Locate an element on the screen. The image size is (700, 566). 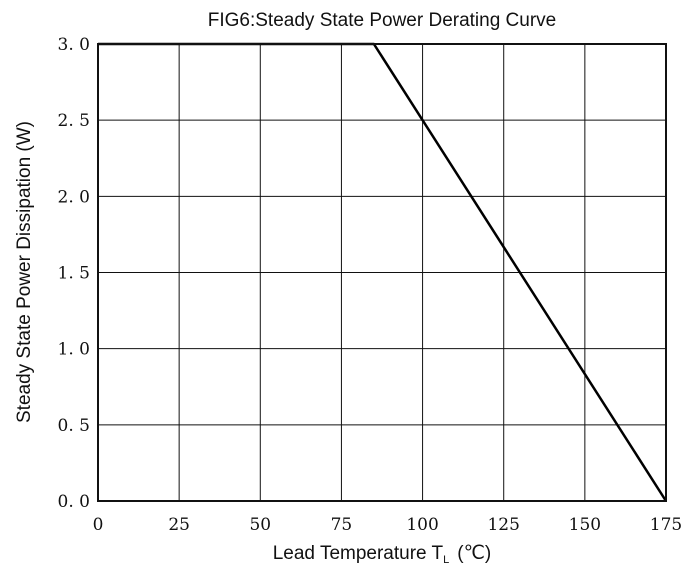
y-tick-label: 1. 0 is located at coordinates (74, 350).